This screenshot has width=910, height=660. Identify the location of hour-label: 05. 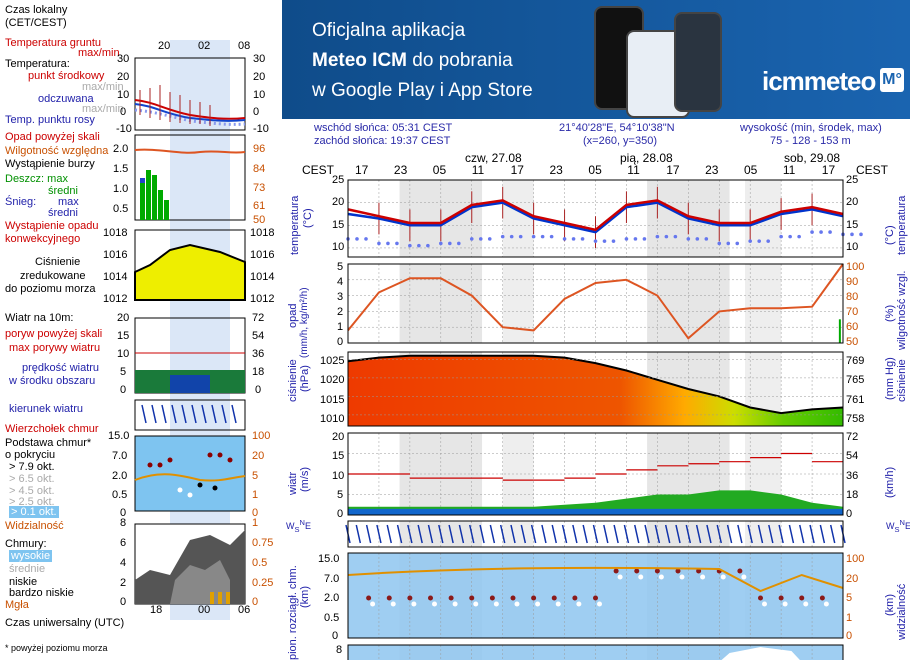
(595, 170).